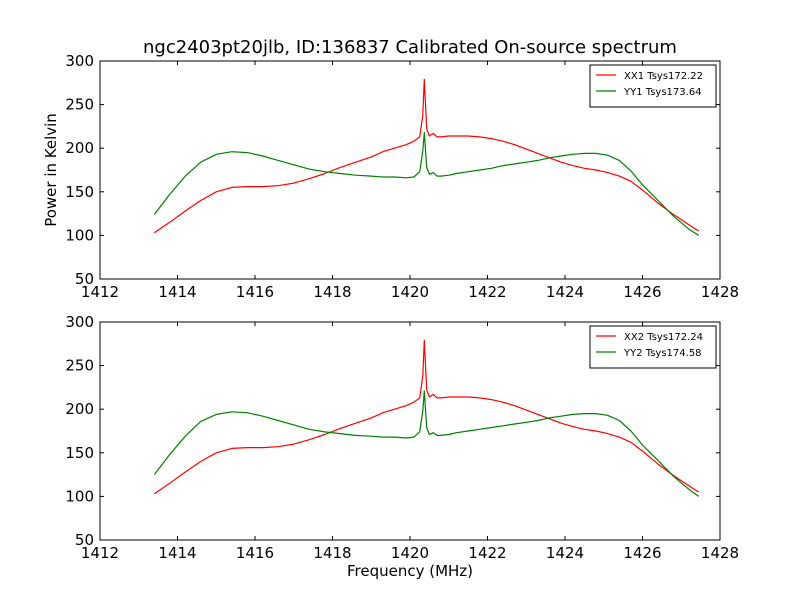 The image size is (800, 600). What do you see at coordinates (662, 92) in the screenshot?
I see `top-legend-label-1: YY1 Tsys173.64` at bounding box center [662, 92].